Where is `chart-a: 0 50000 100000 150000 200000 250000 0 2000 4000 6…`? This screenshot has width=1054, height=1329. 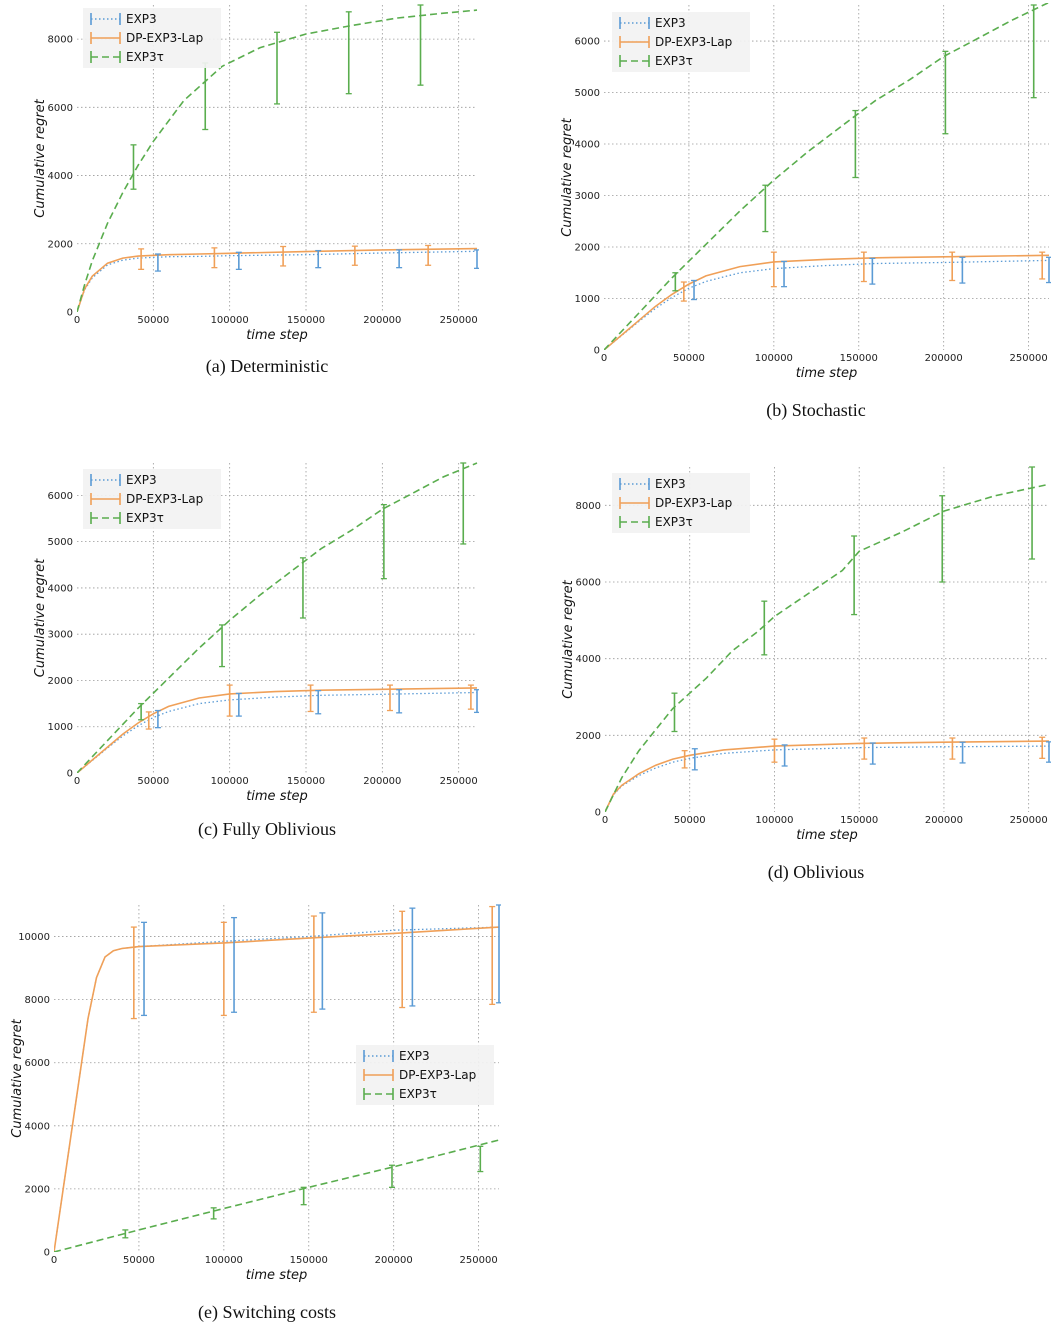 chart-a: 0 50000 100000 150000 200000 250000 0 2000 4000 6… is located at coordinates (256, 190).